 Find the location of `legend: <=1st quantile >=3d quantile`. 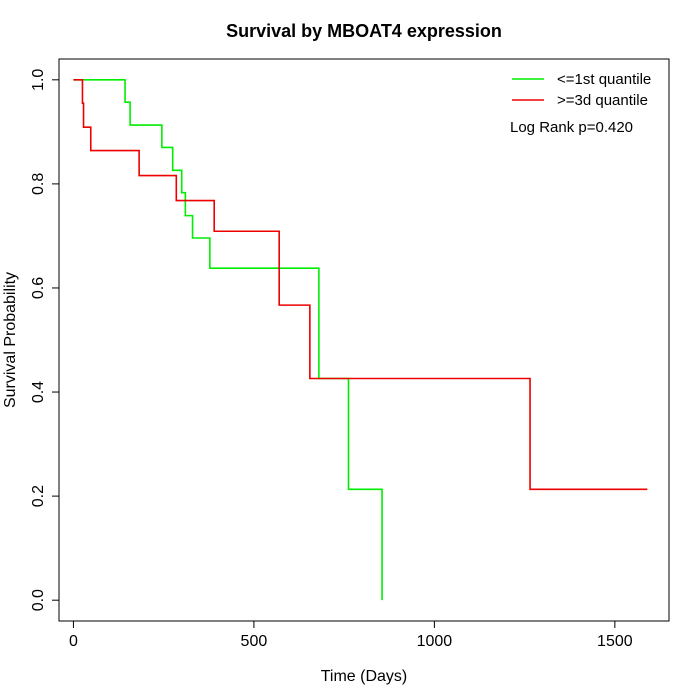

legend: <=1st quantile >=3d quantile is located at coordinates (581, 90).